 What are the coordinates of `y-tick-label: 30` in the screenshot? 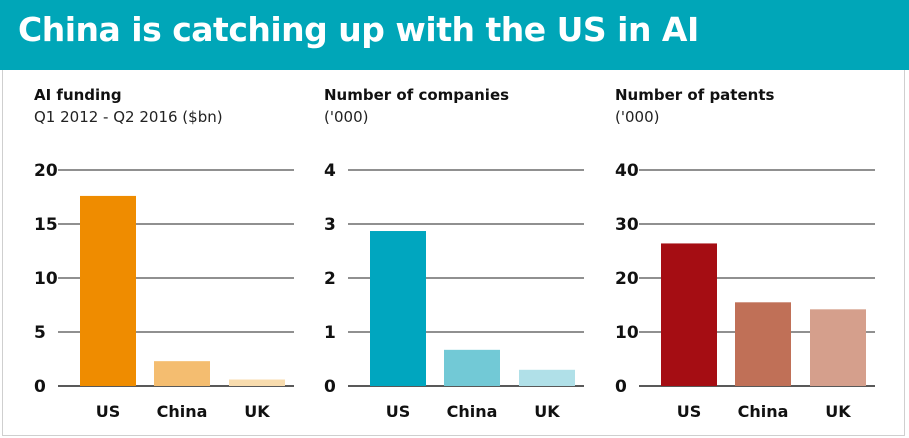 It's located at (627, 225).